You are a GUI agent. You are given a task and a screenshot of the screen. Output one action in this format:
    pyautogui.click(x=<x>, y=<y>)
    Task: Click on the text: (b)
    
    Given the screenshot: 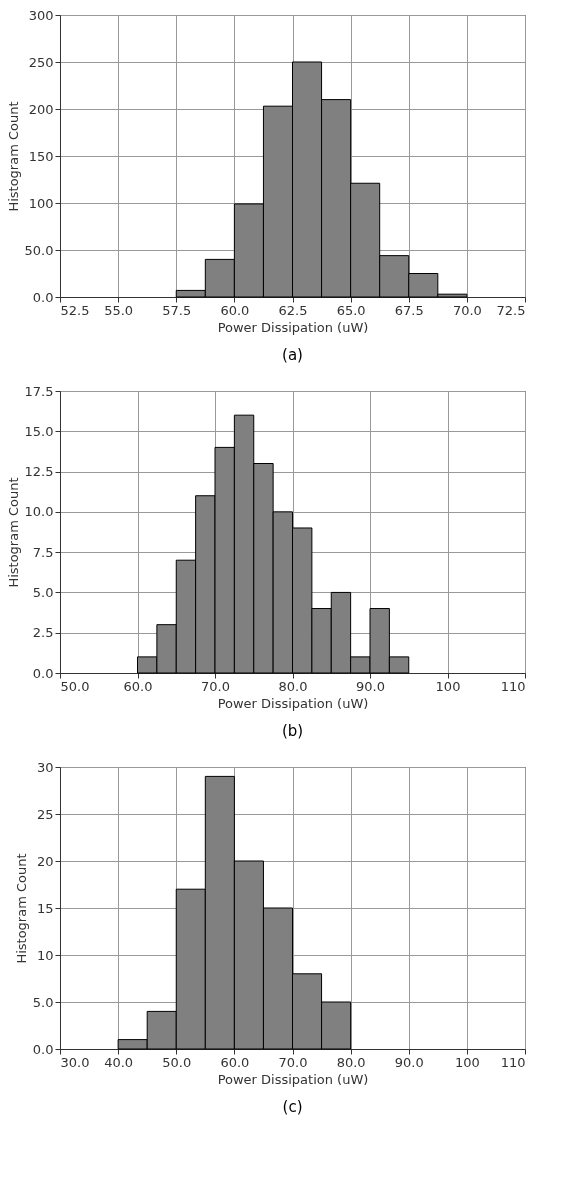 What is the action you would take?
    pyautogui.click(x=292, y=731)
    